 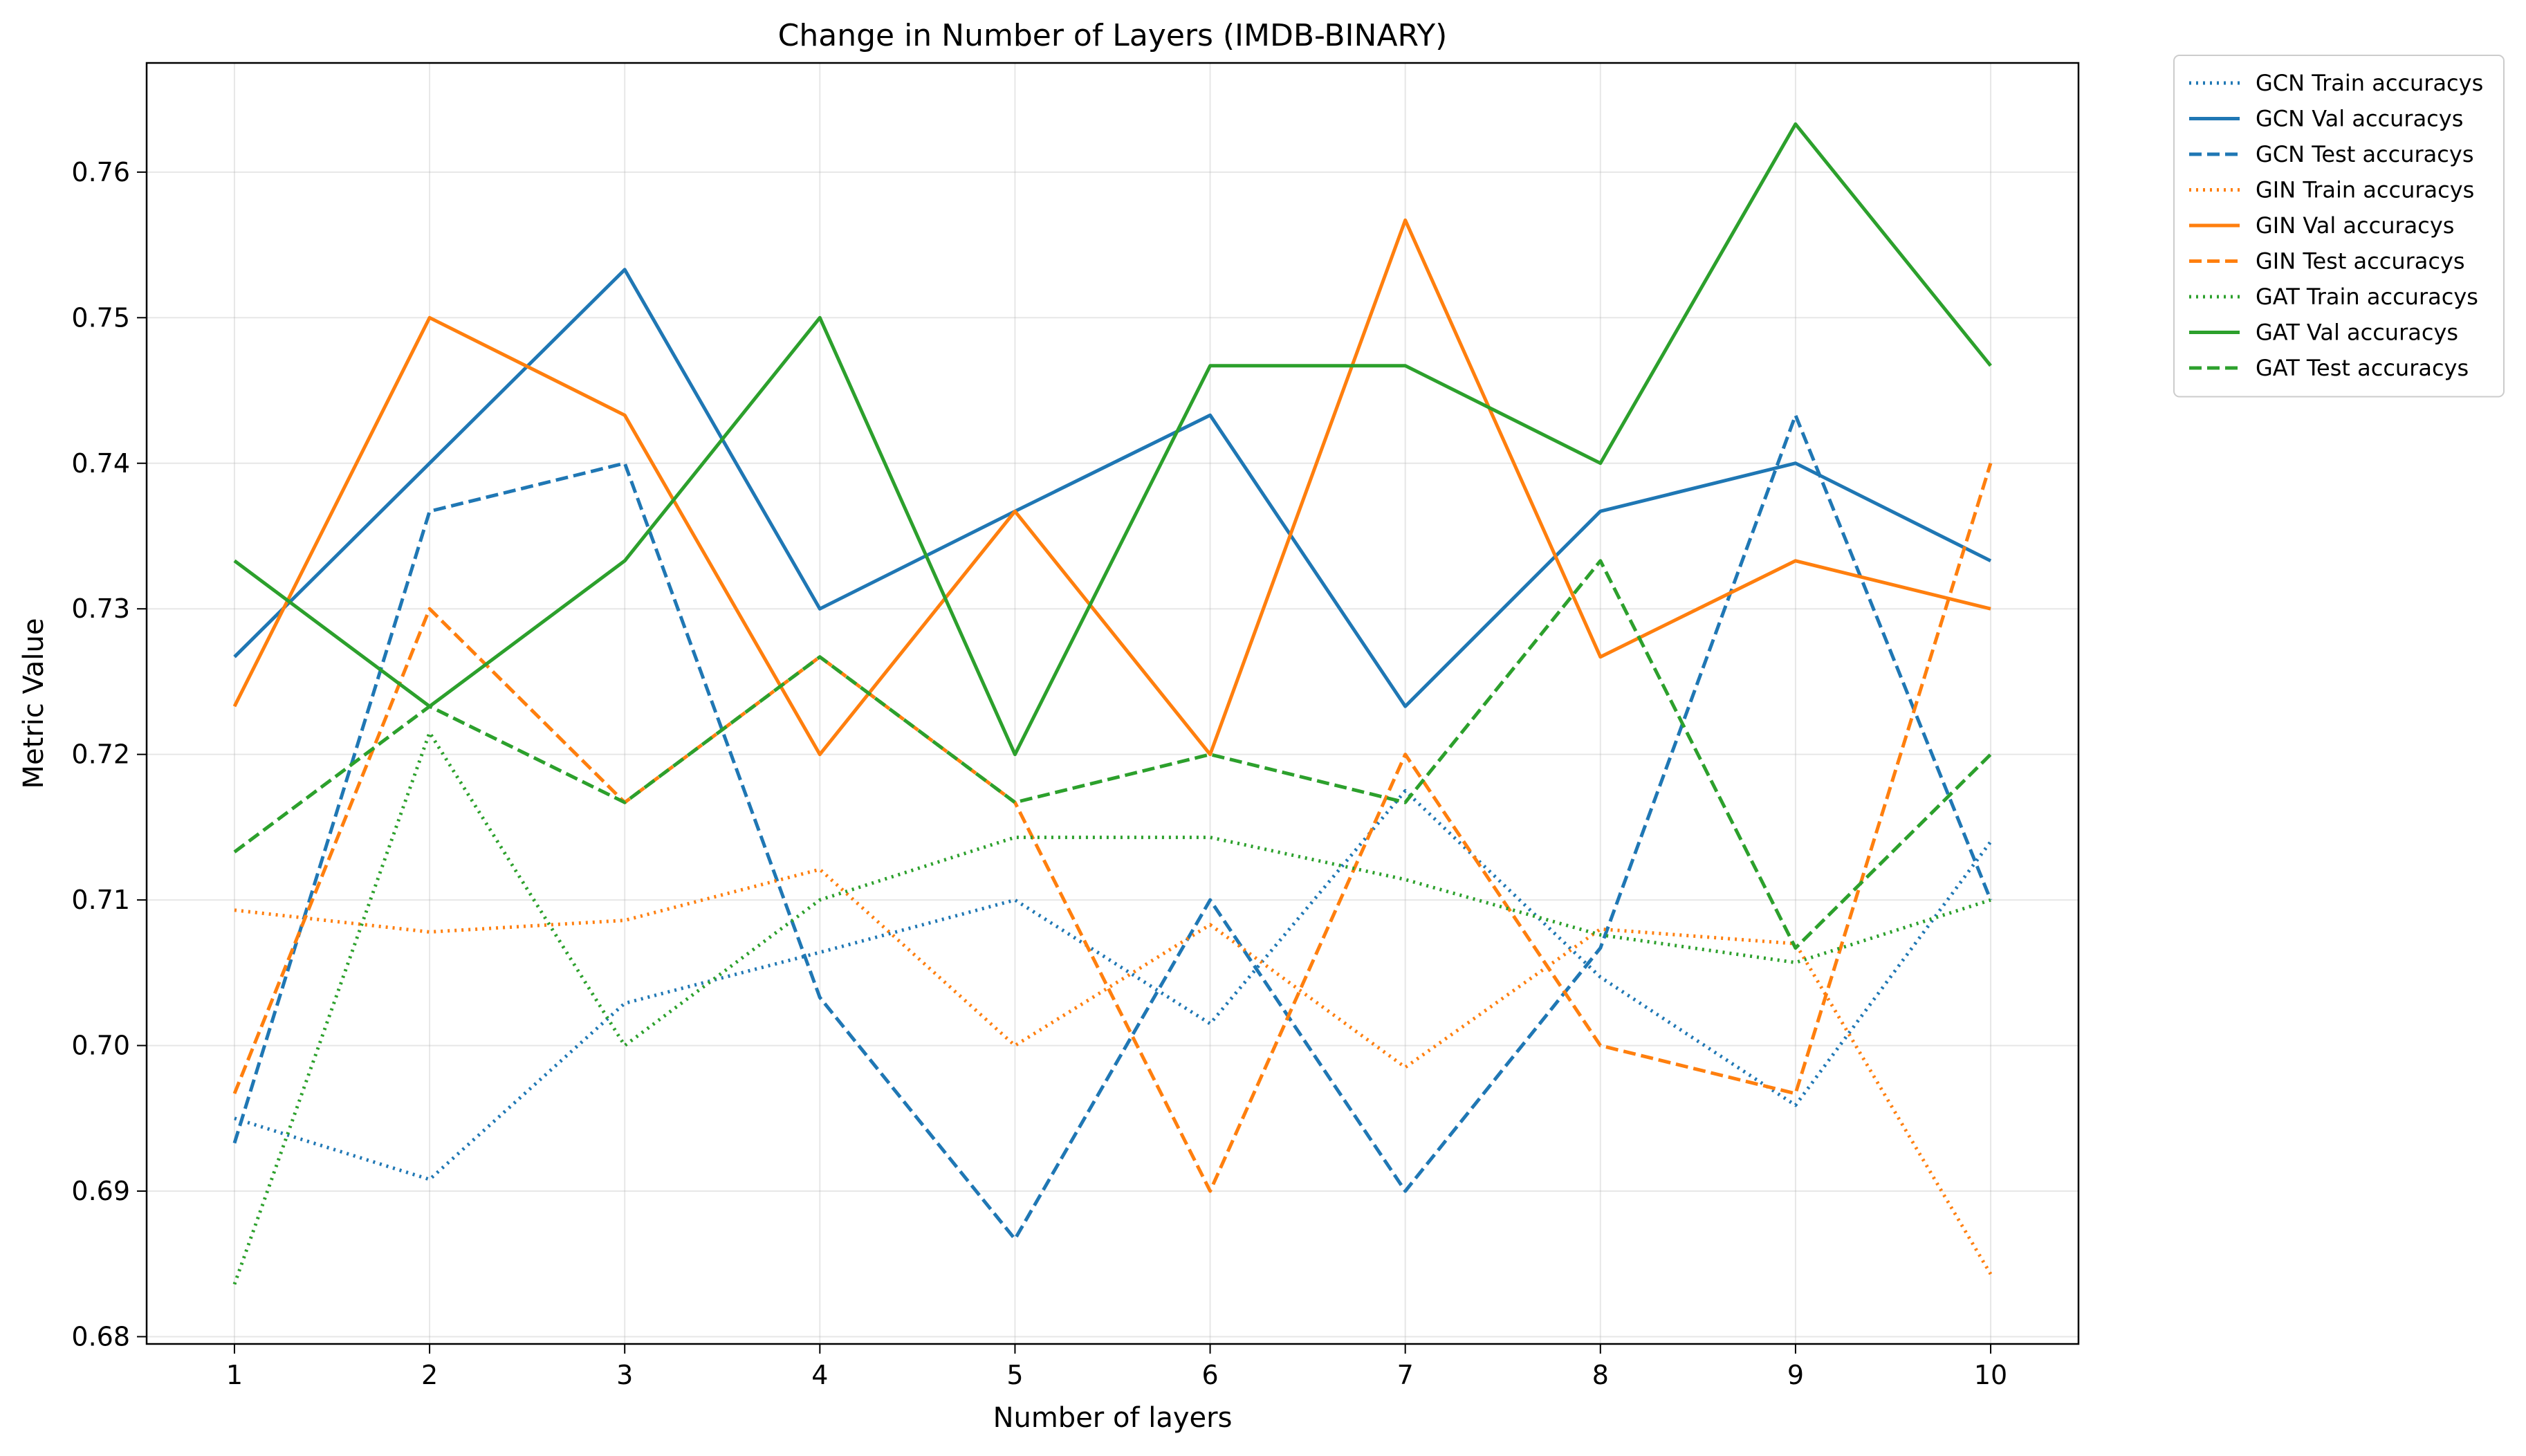 What do you see at coordinates (100, 608) in the screenshot?
I see `y-tick-label: 0.73` at bounding box center [100, 608].